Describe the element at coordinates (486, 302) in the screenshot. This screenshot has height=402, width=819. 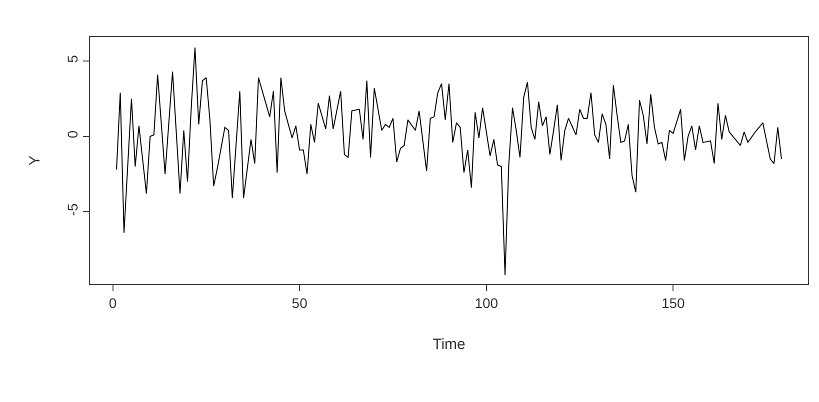
I see `x-tick-label: 100` at that location.